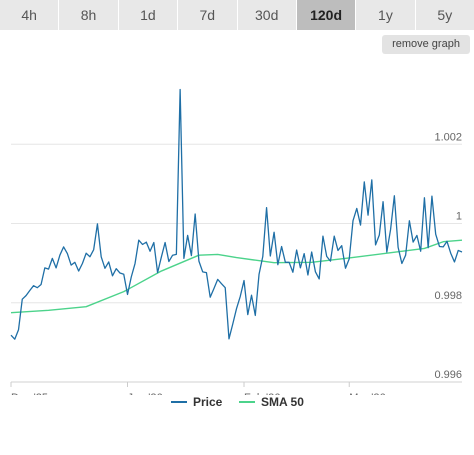  What do you see at coordinates (426, 44) in the screenshot?
I see `remove-graph-button: remove graph` at bounding box center [426, 44].